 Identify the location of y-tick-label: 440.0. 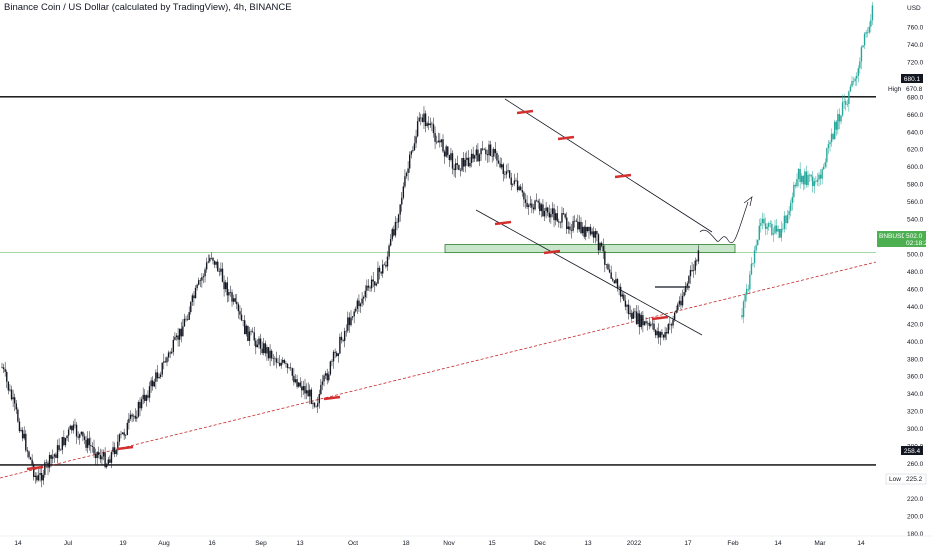
(915, 307).